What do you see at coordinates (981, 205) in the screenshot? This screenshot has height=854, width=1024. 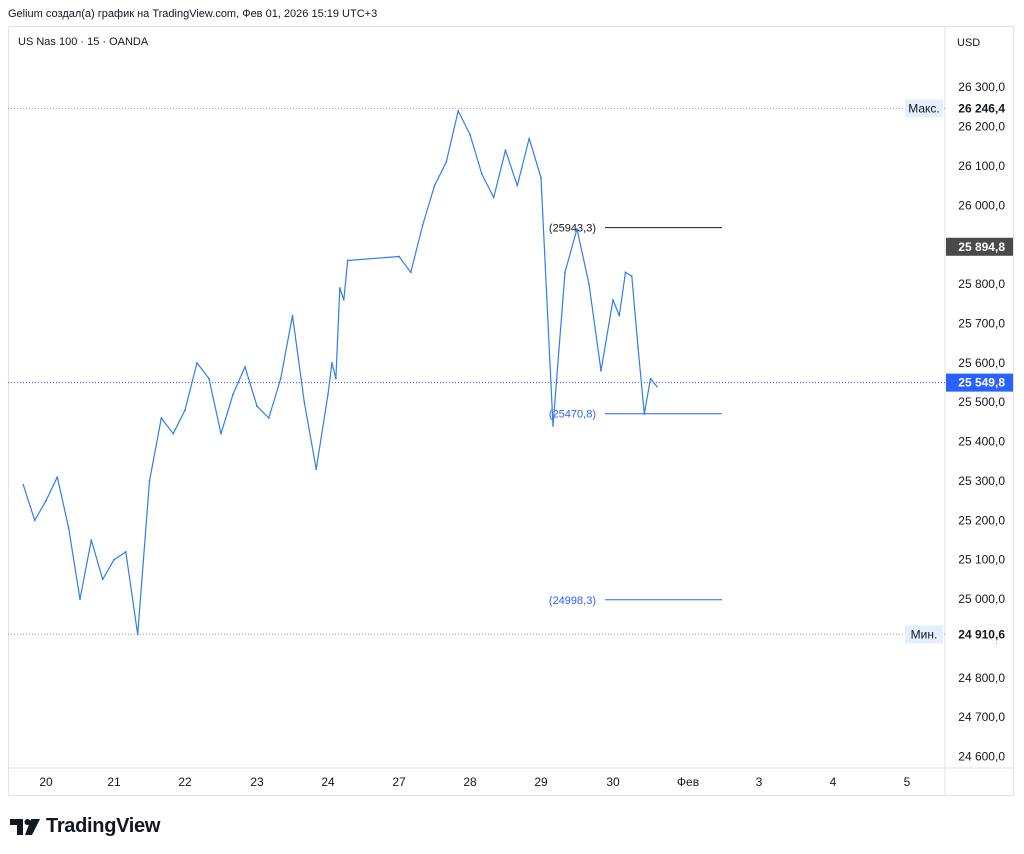 I see `y-tick-label: 26 000,0` at bounding box center [981, 205].